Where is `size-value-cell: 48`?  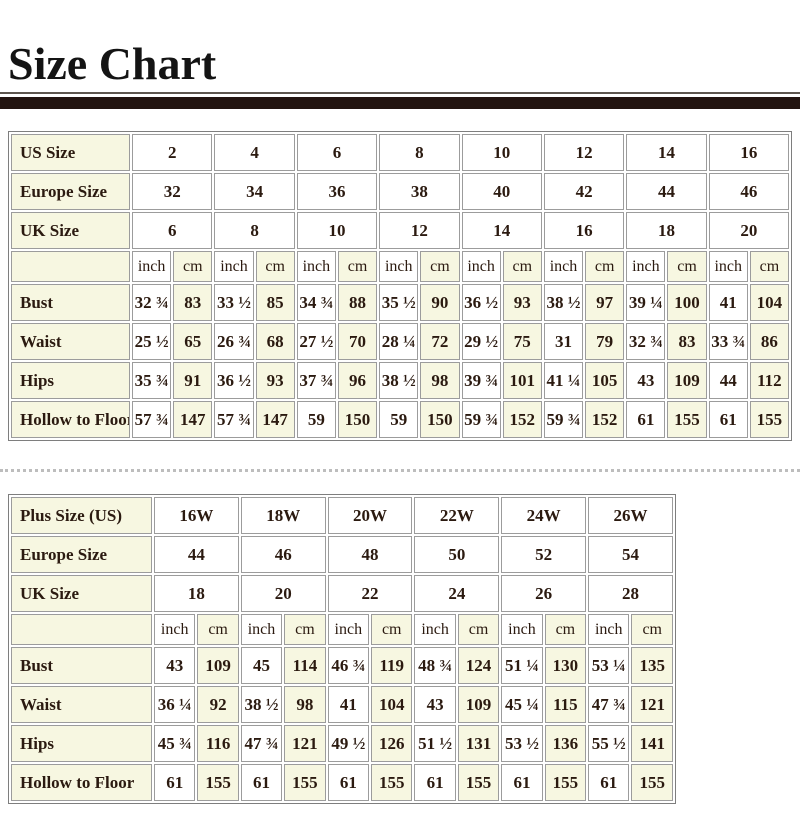 size-value-cell: 48 is located at coordinates (370, 554).